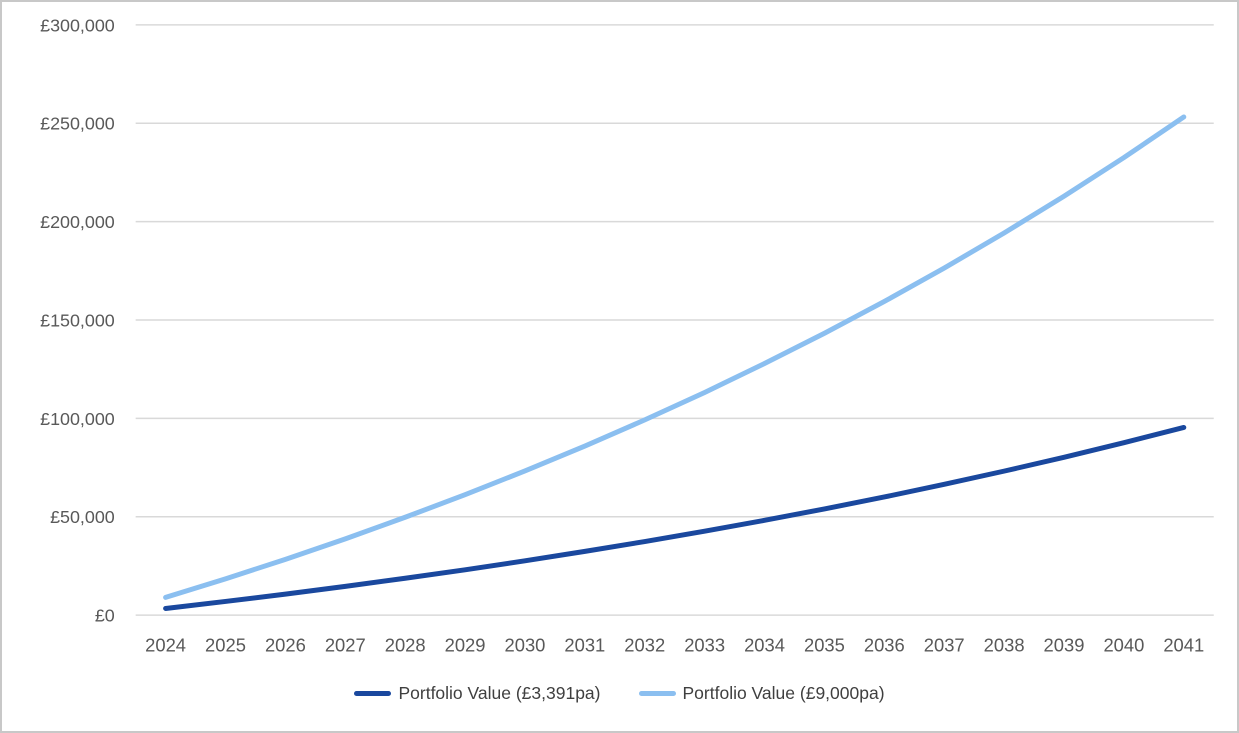 This screenshot has width=1239, height=733. Describe the element at coordinates (525, 644) in the screenshot. I see `x-axis-tick-label: 2030` at that location.